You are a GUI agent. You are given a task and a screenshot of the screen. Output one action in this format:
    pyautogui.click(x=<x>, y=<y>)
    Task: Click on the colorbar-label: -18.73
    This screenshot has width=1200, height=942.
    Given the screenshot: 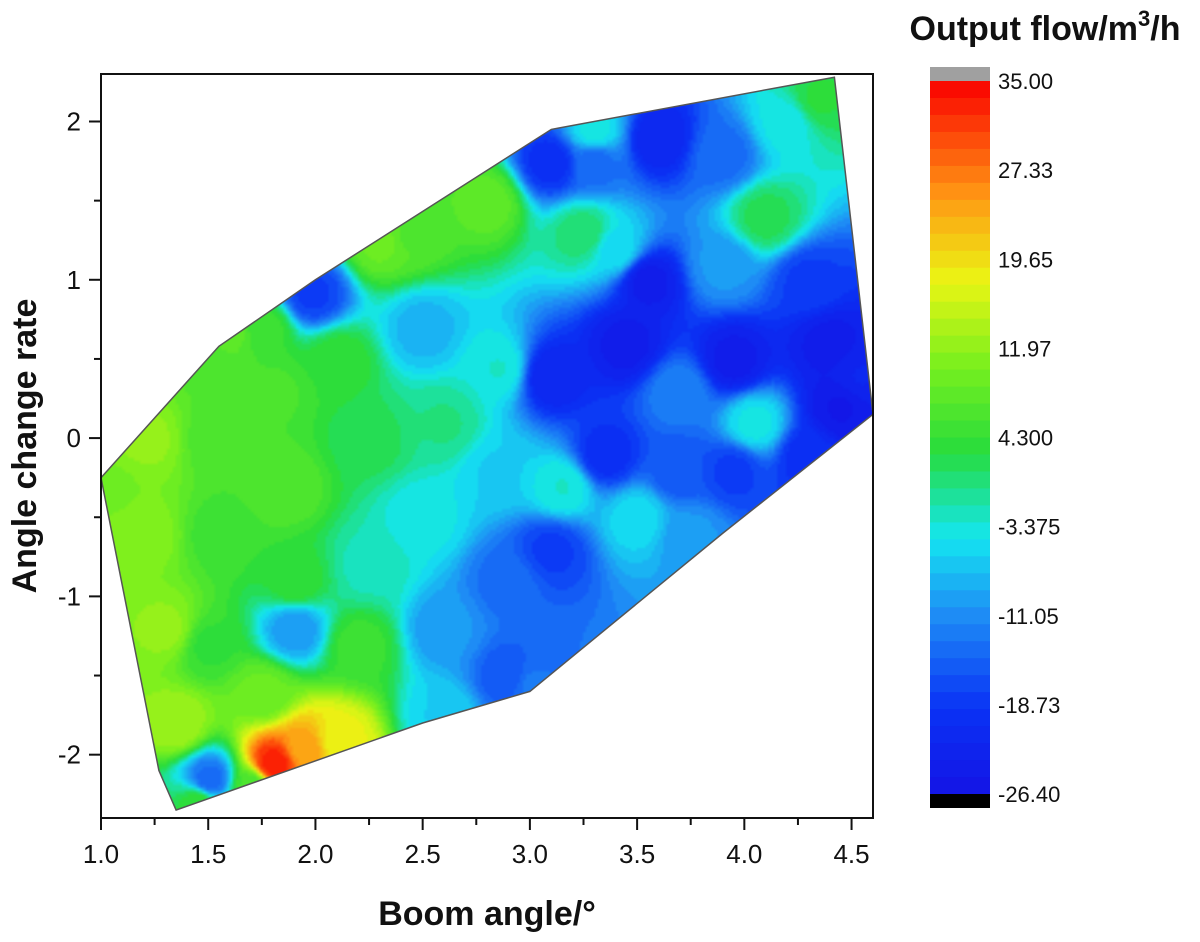 What is the action you would take?
    pyautogui.click(x=1029, y=705)
    